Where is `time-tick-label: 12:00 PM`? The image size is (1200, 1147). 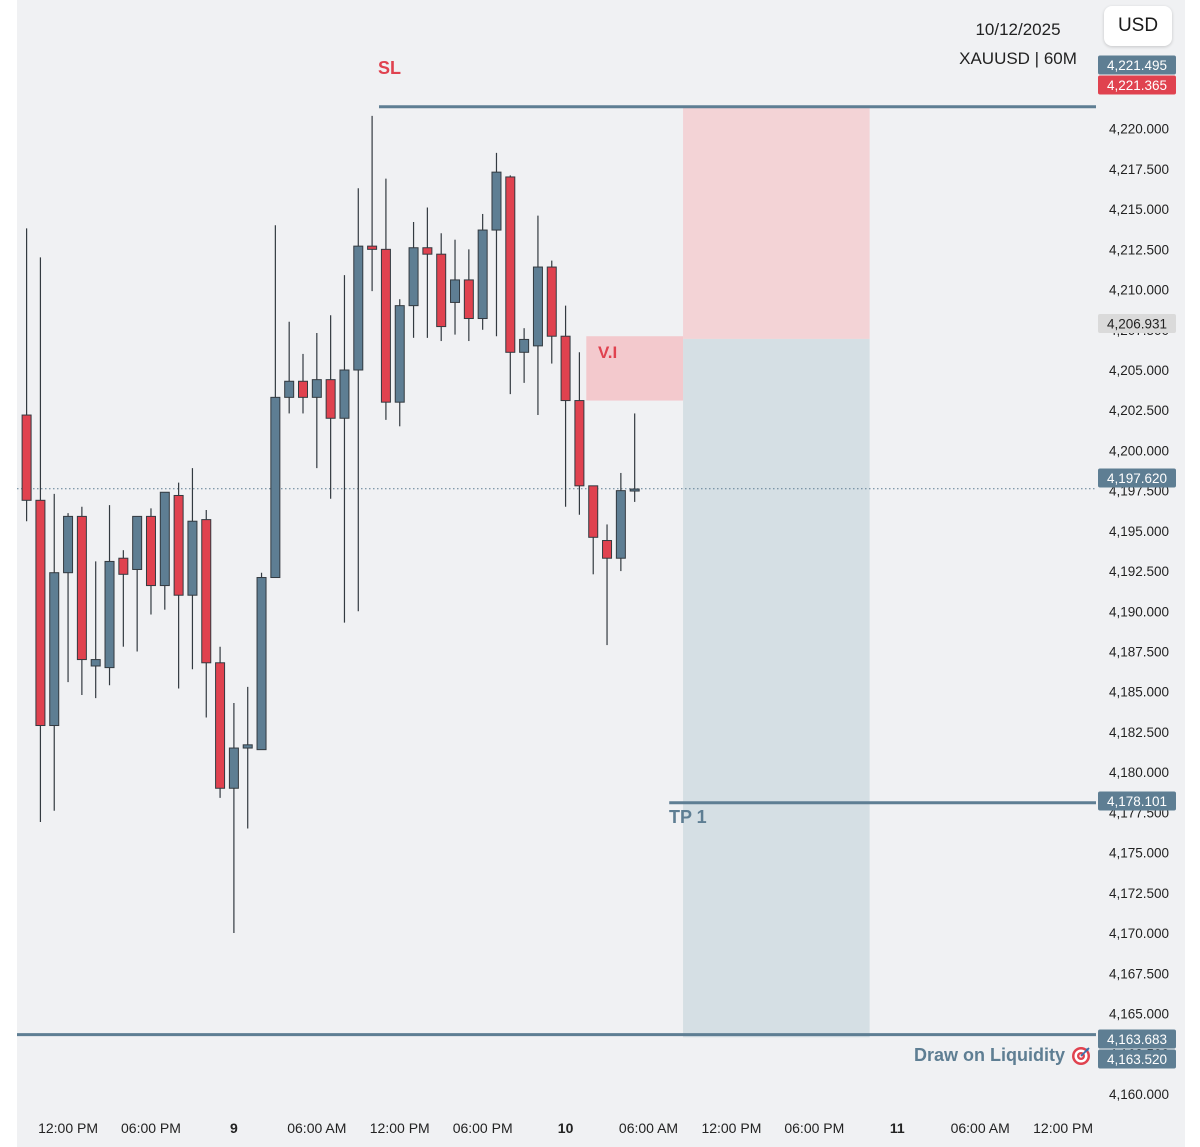 time-tick-label: 12:00 PM is located at coordinates (68, 1128).